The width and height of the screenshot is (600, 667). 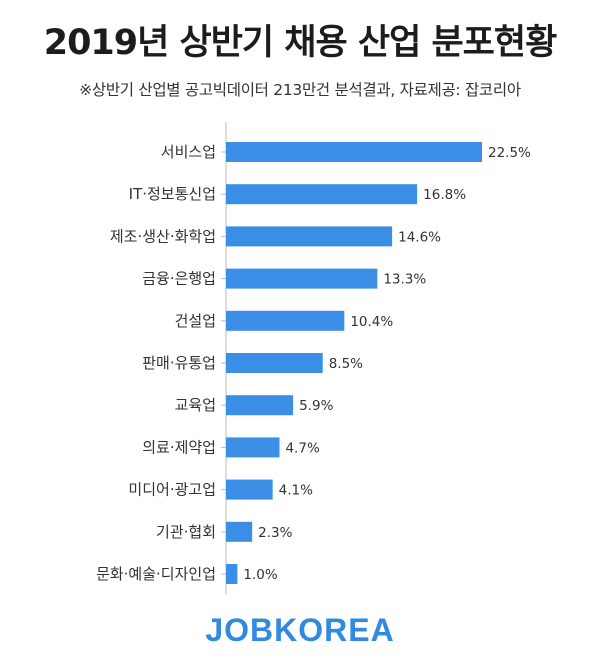 What do you see at coordinates (296, 491) in the screenshot?
I see `value-label: 4.1%` at bounding box center [296, 491].